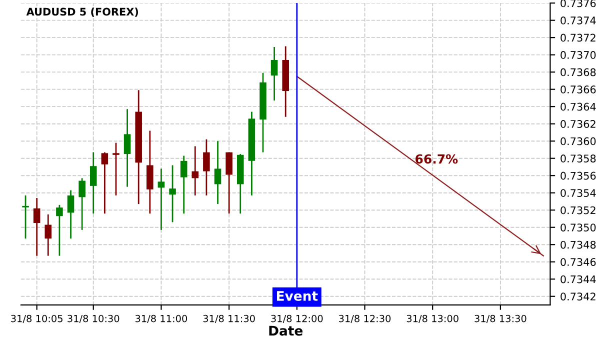 This screenshot has width=600, height=340. What do you see at coordinates (578, 228) in the screenshot?
I see `y-tick-label: 0.7350` at bounding box center [578, 228].